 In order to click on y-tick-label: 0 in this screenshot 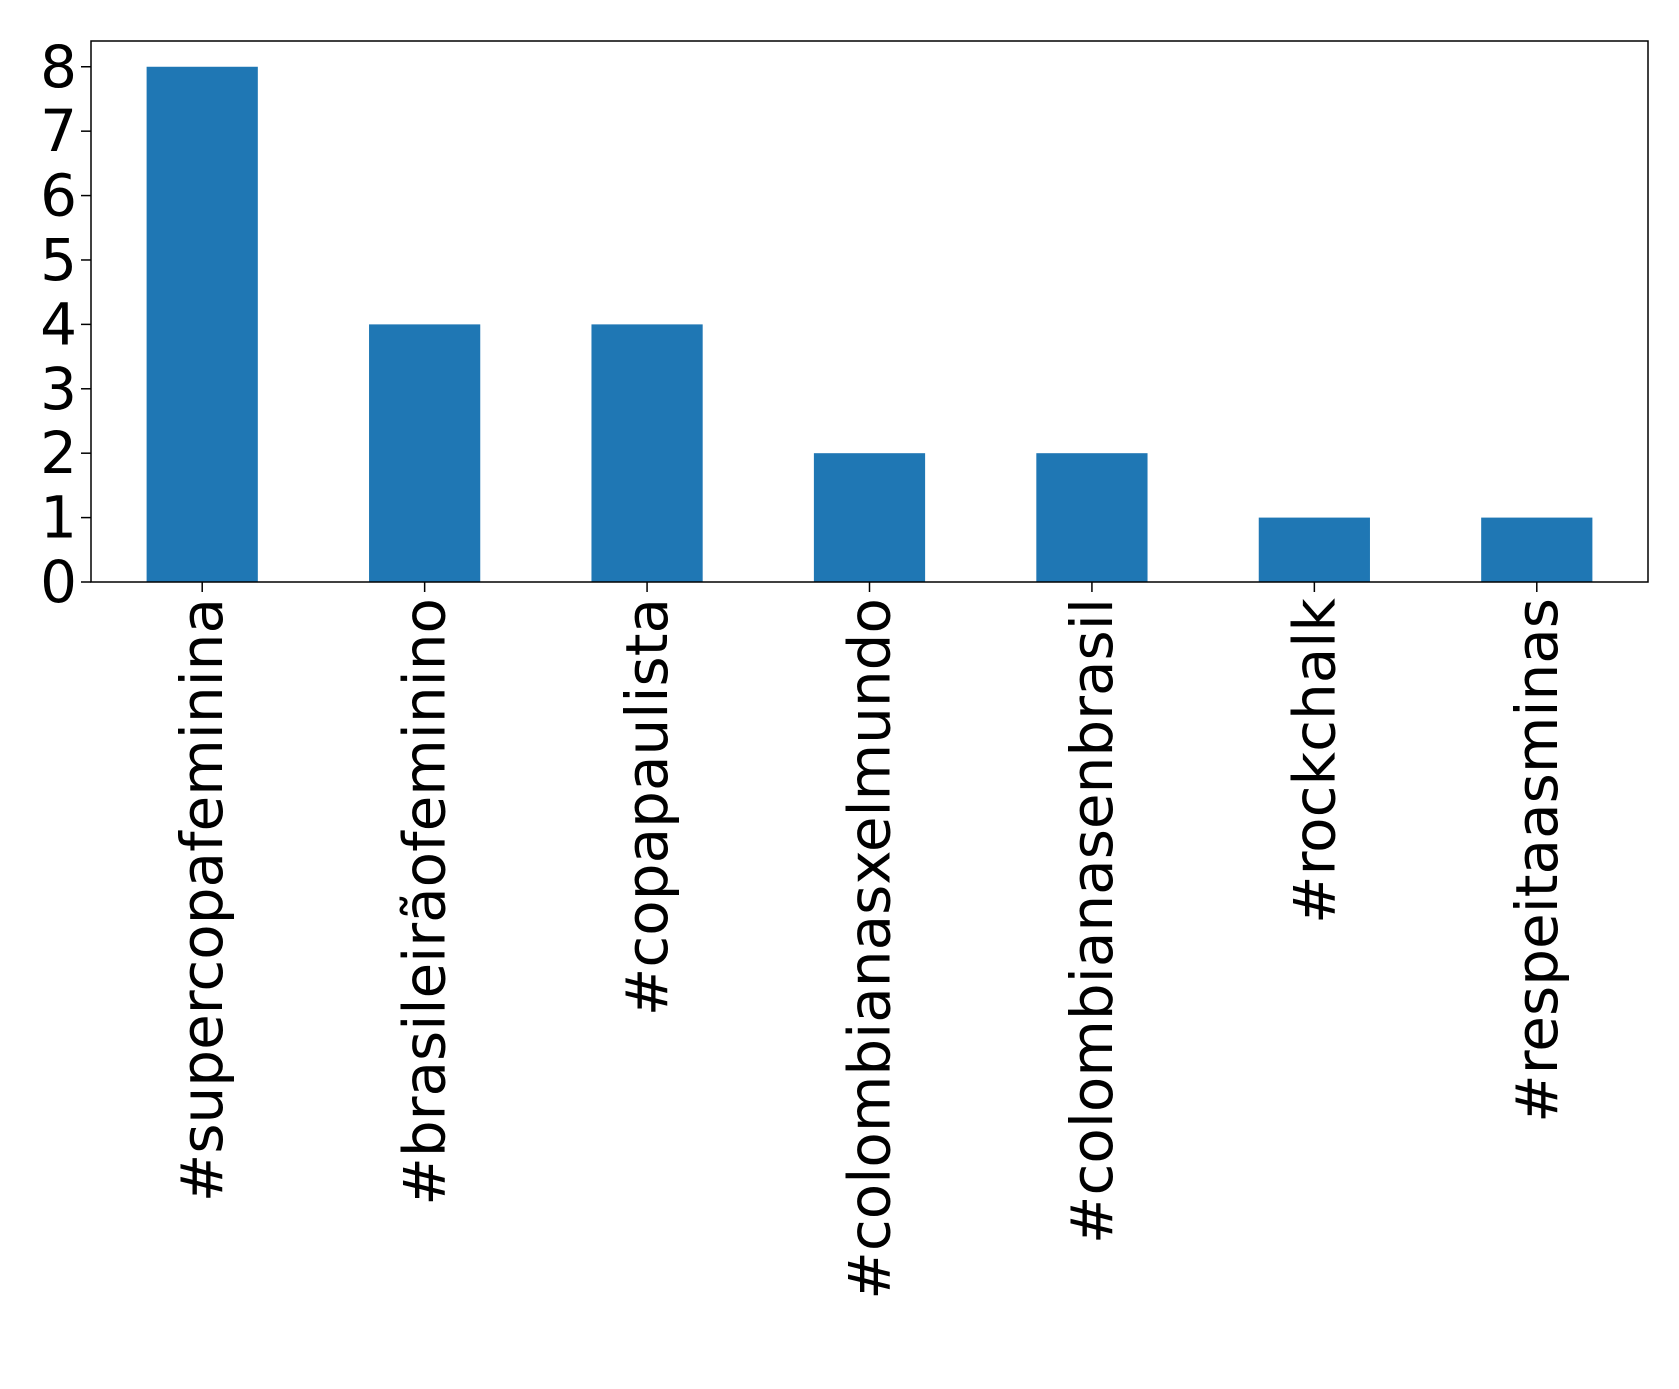, I will do `click(58, 582)`.